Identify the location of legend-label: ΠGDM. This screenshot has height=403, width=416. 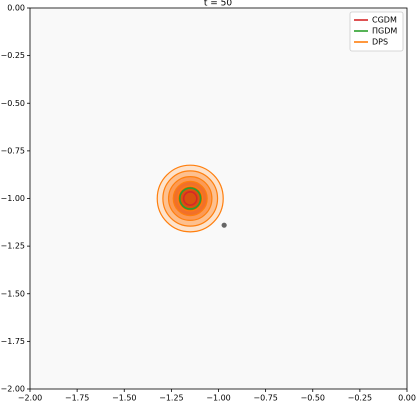
(384, 31).